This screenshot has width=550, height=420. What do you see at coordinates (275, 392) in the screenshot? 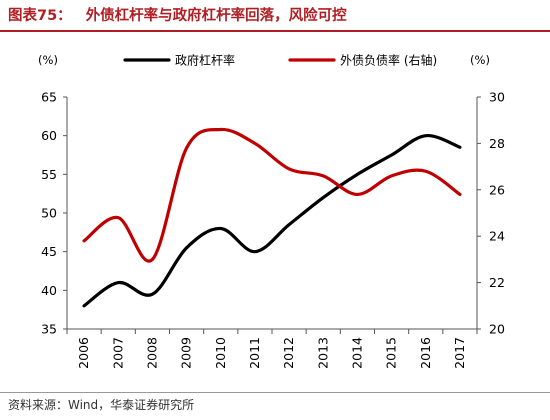
I see `bottom-divider` at bounding box center [275, 392].